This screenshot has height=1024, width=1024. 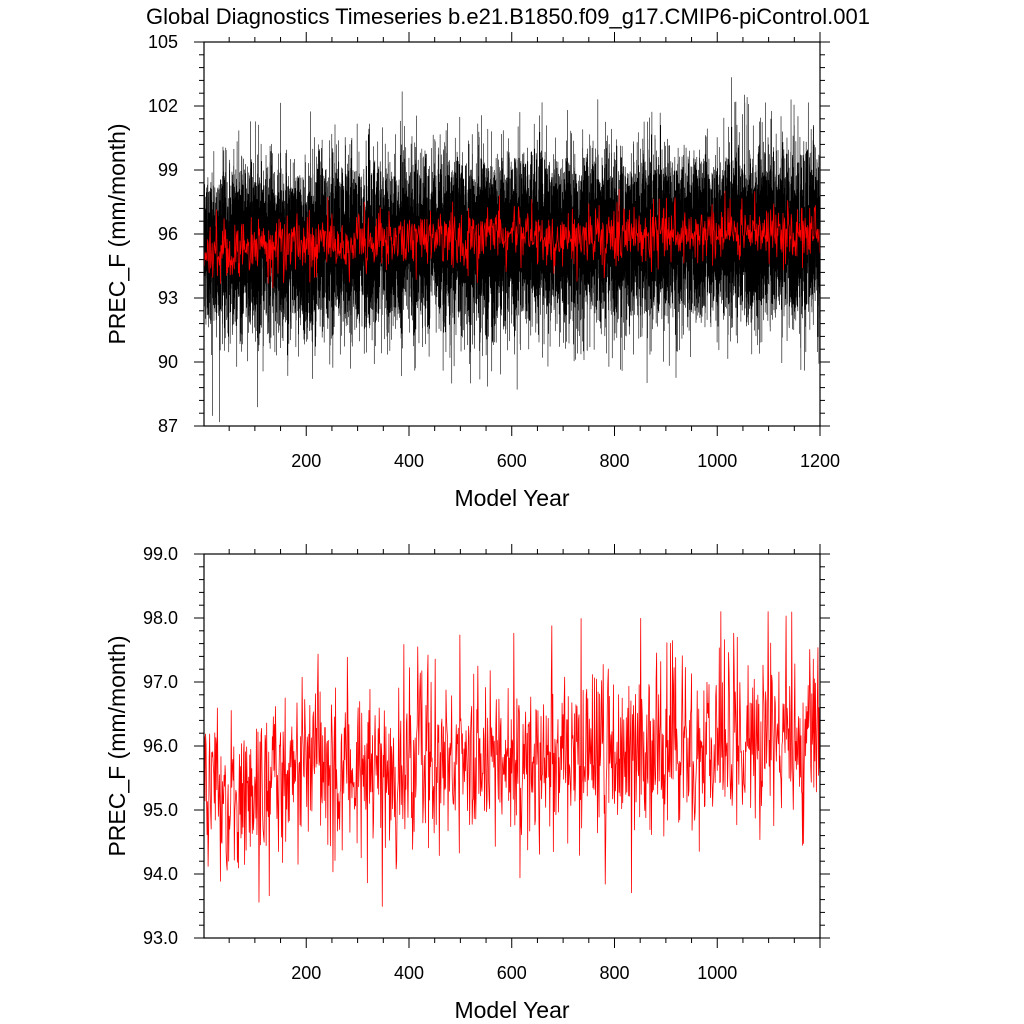 I want to click on y-tick-label: 96, so click(x=168, y=234).